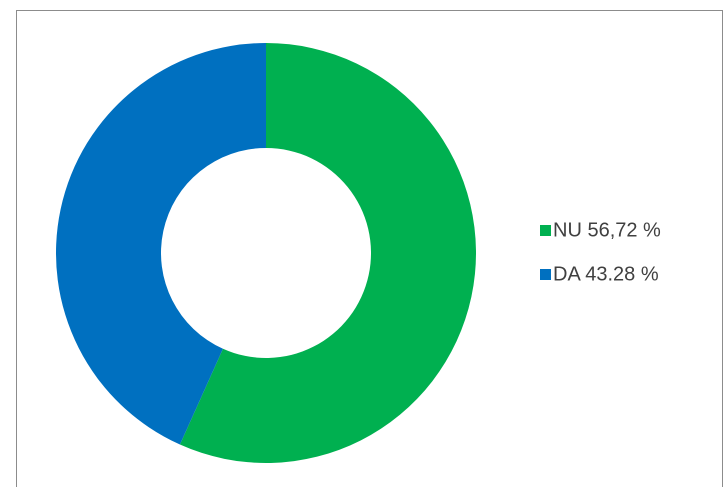 The height and width of the screenshot is (487, 723). What do you see at coordinates (606, 274) in the screenshot?
I see `legend-label: DA 43.28 %` at bounding box center [606, 274].